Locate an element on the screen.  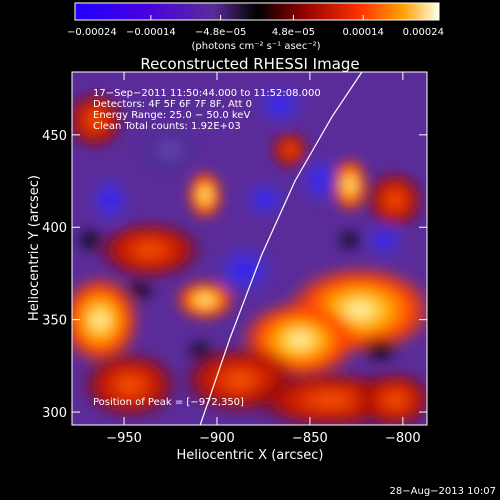
colorbar-tick-label: 0.00024 is located at coordinates (423, 32).